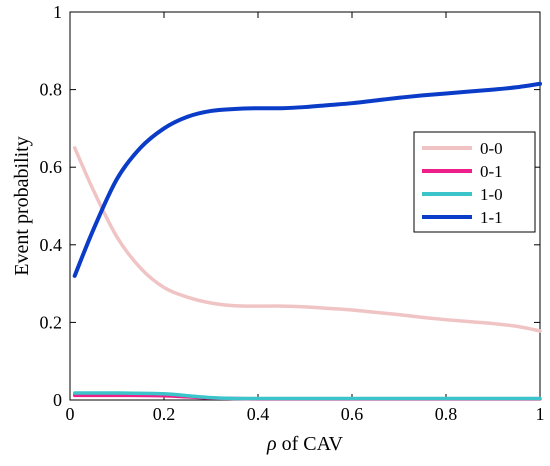  Describe the element at coordinates (446, 414) in the screenshot. I see `x-tick-label: 0.8` at that location.